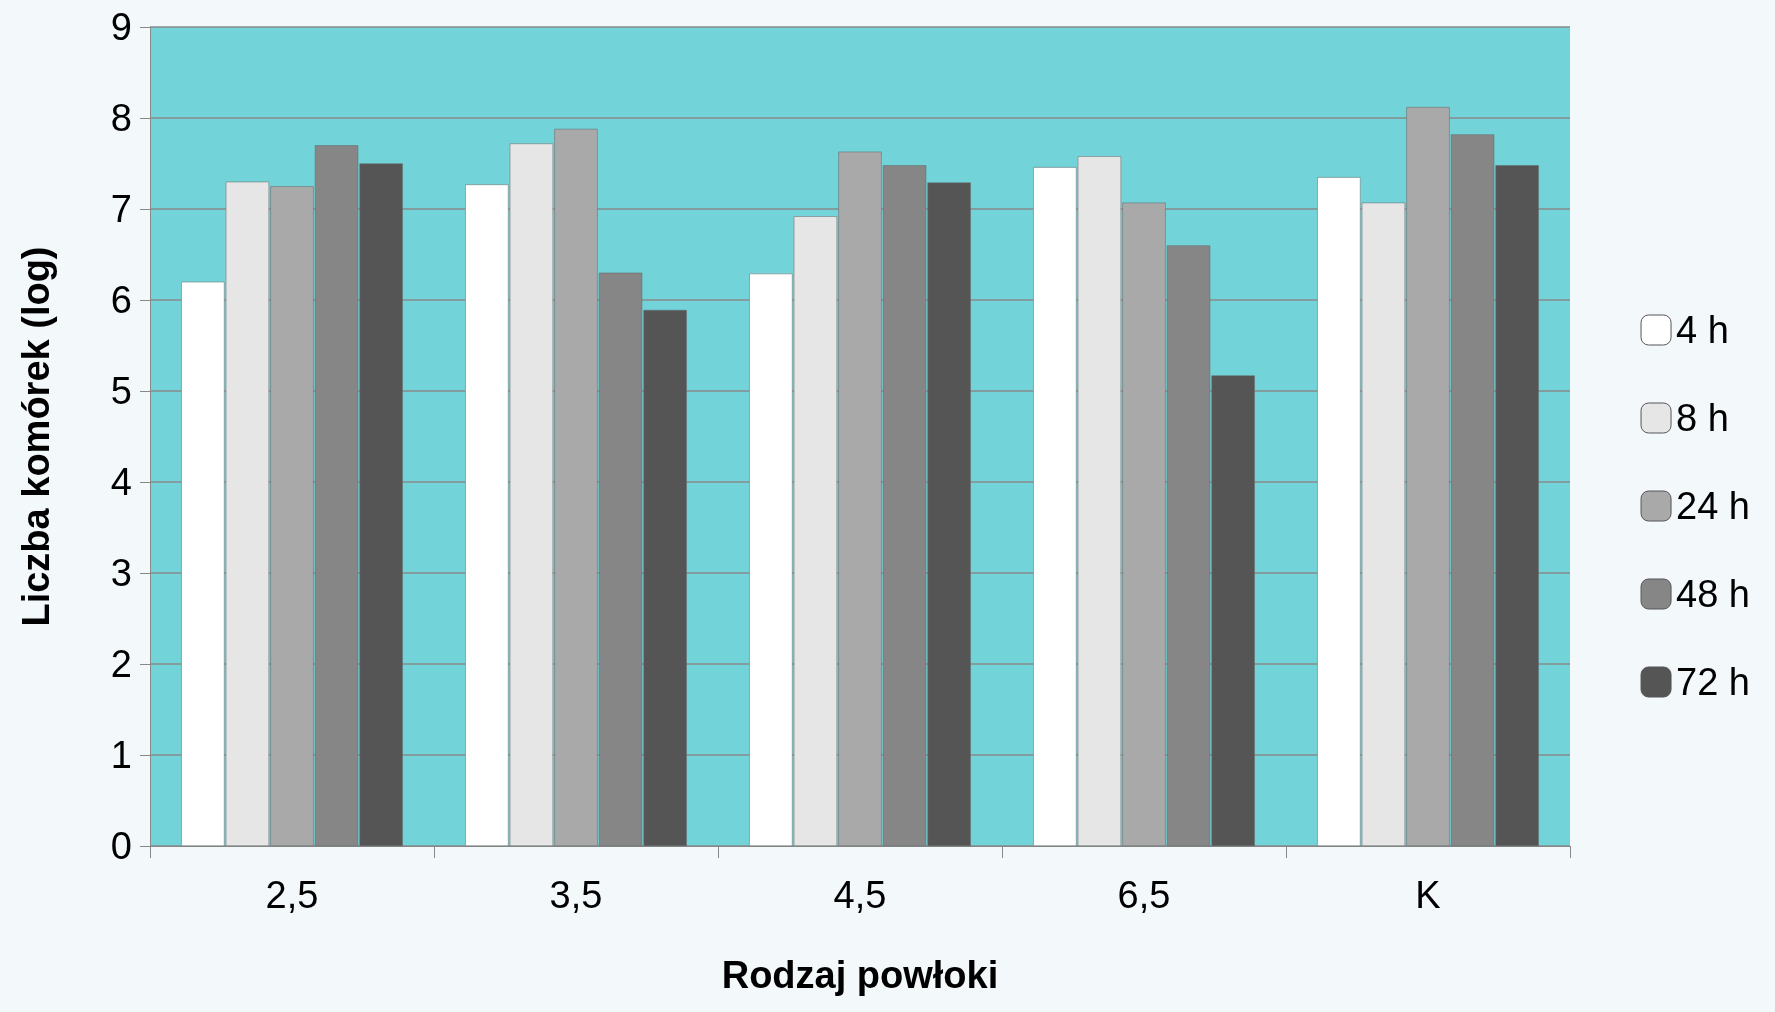 The image size is (1775, 1012). What do you see at coordinates (121, 118) in the screenshot?
I see `y-tick-label: 8` at bounding box center [121, 118].